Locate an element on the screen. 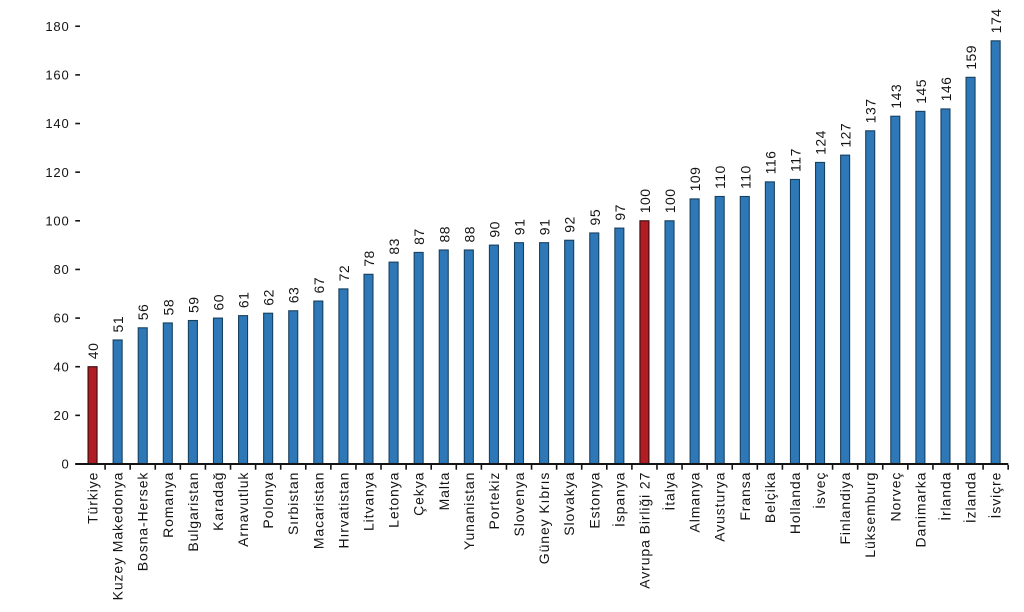 The width and height of the screenshot is (1024, 612). svg-text: İrlanda is located at coordinates (944, 496).